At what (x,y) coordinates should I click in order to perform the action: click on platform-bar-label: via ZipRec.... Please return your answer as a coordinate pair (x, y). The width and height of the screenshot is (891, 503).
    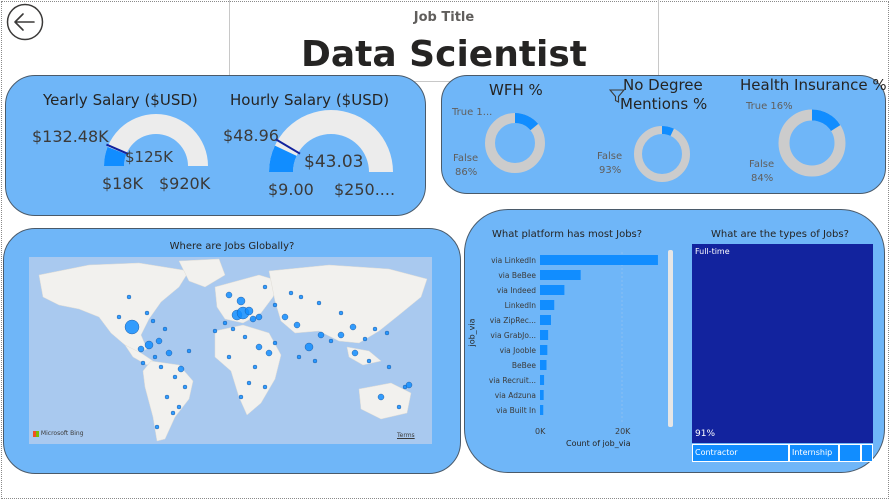
    Looking at the image, I should click on (512, 320).